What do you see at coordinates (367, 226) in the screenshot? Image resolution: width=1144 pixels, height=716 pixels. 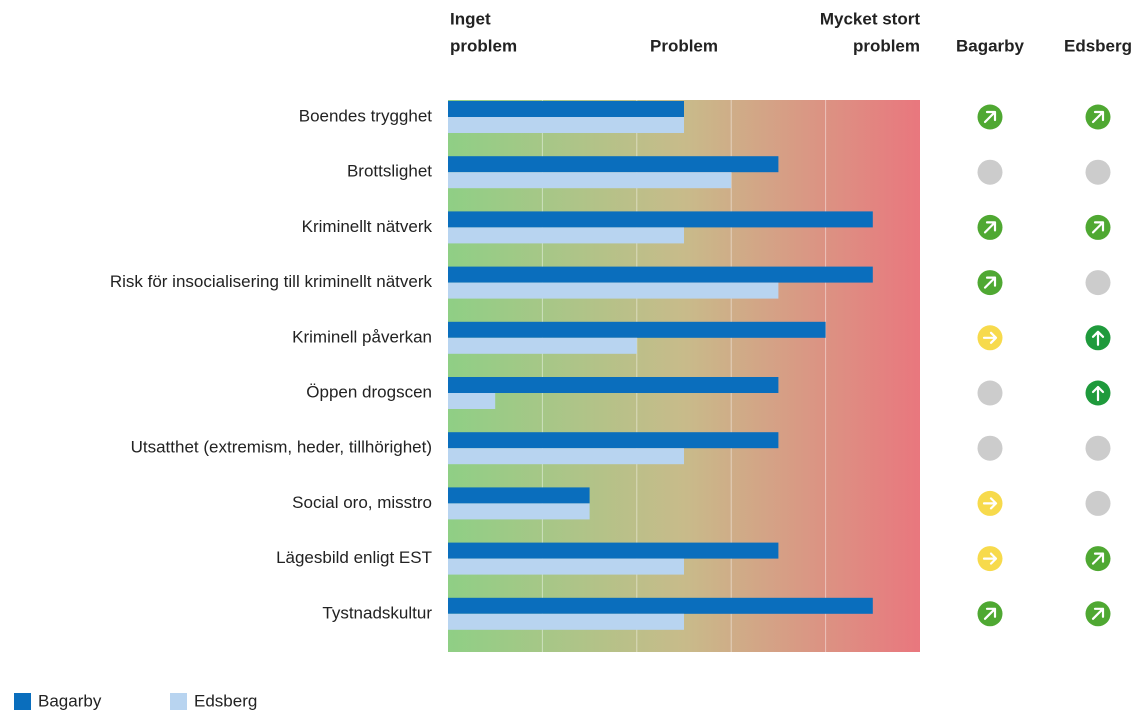 I see `category-label: Kriminellt nätverk` at bounding box center [367, 226].